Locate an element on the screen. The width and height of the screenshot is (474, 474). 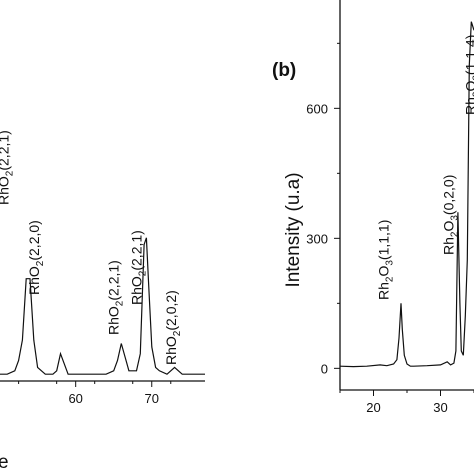
panel-b-peak-label: Rh2O3(1,1,1) is located at coordinates (386, 260).